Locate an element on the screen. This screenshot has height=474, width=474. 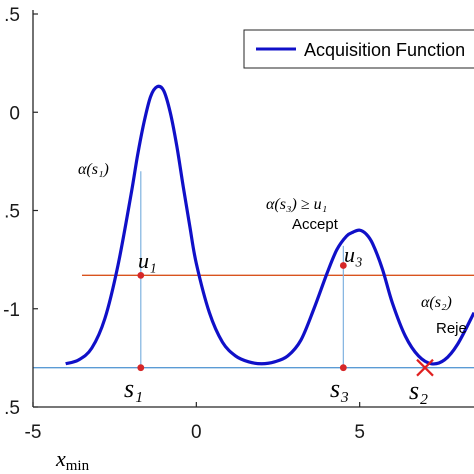
s3-label: s₃ is located at coordinates (339, 388).